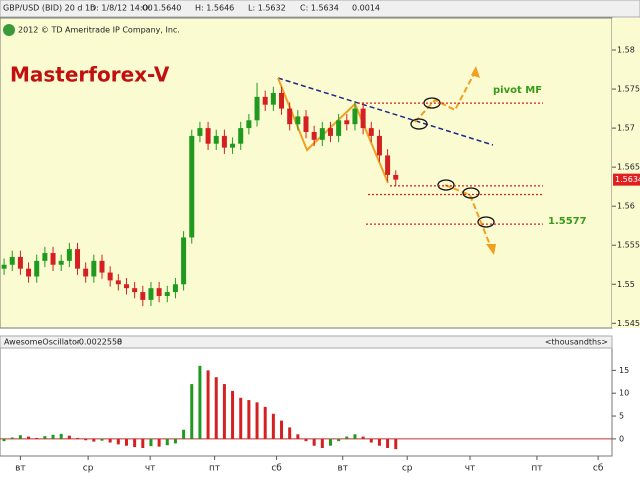 Image resolution: width=640 pixels, height=480 pixels. Describe the element at coordinates (621, 416) in the screenshot. I see `y-tick-label: 5` at that location.